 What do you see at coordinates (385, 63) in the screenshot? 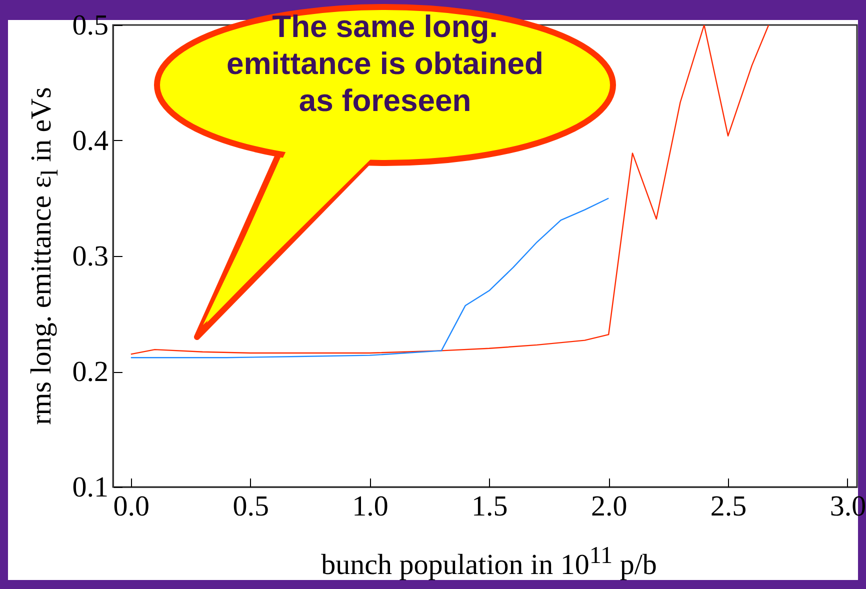
I see `annotation: The same long. emittance is obtained as foreseen` at bounding box center [385, 63].